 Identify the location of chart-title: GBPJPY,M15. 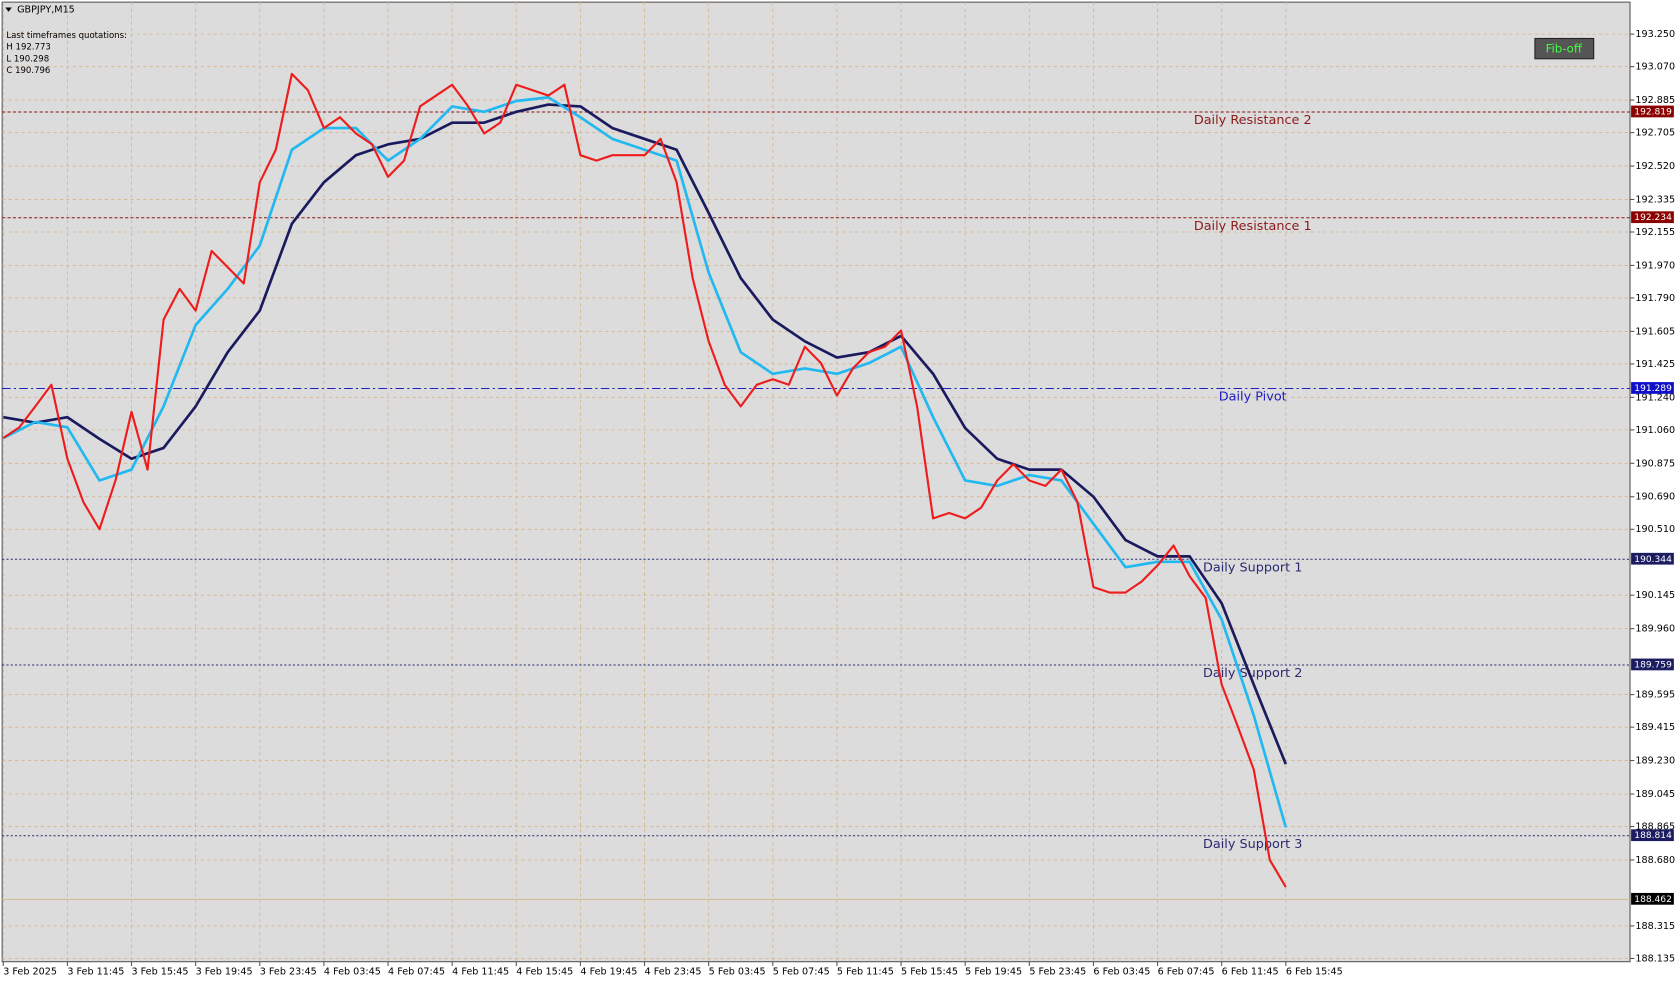
(46, 10).